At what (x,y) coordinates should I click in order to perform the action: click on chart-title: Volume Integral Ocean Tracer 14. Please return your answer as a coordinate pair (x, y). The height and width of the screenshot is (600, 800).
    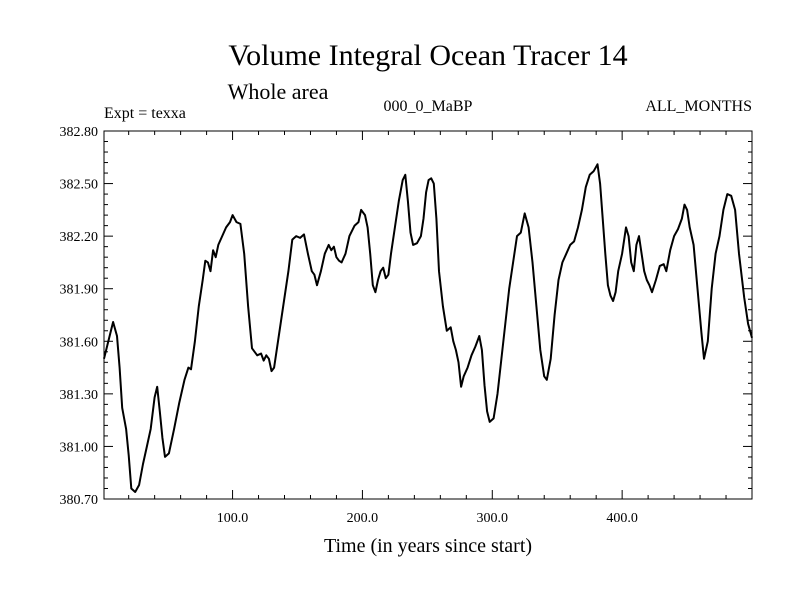
    Looking at the image, I should click on (427, 55).